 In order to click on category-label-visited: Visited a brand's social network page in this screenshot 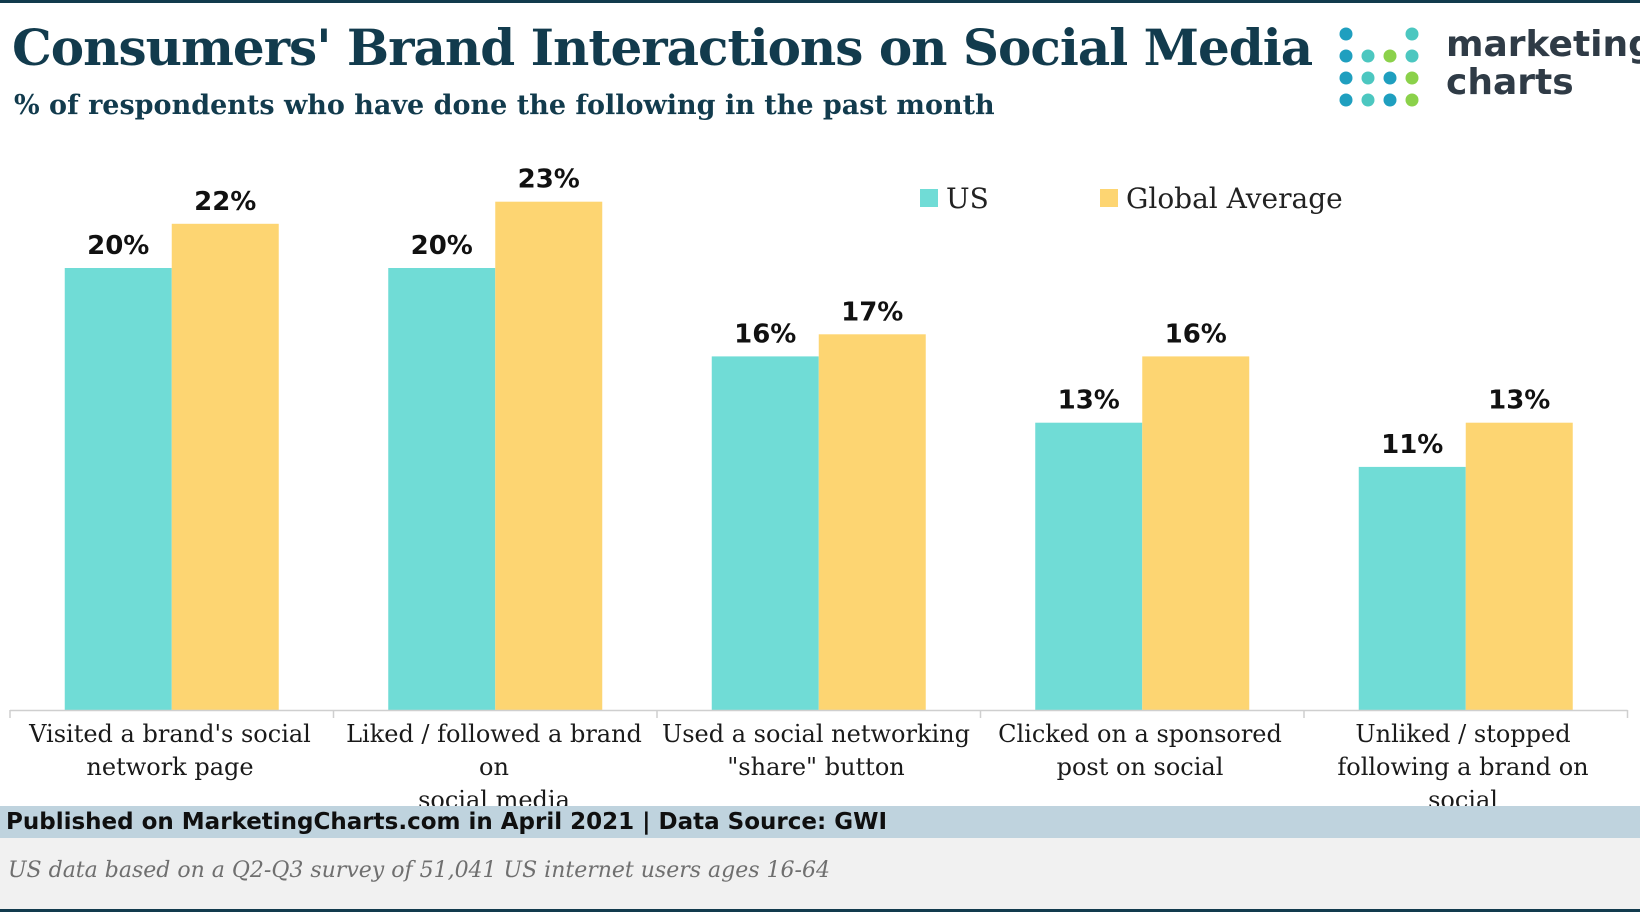, I will do `click(170, 751)`.